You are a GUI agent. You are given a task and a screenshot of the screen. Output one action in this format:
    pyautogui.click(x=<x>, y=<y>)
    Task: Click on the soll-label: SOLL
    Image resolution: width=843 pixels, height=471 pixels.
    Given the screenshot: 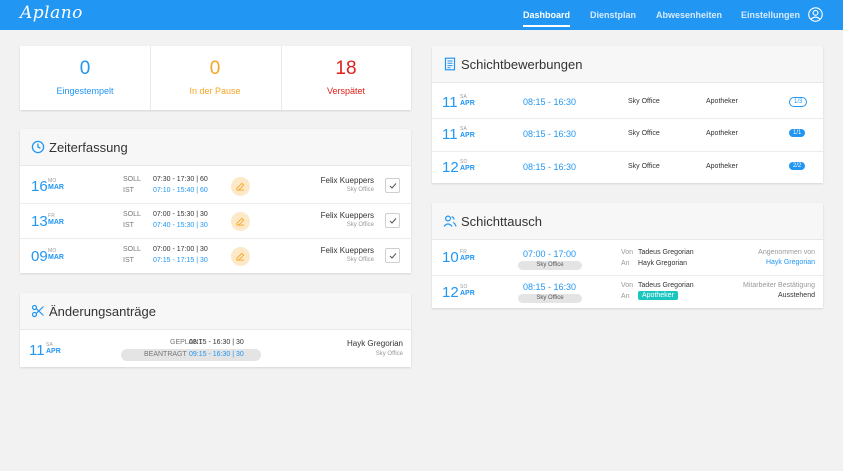 What is the action you would take?
    pyautogui.click(x=132, y=179)
    